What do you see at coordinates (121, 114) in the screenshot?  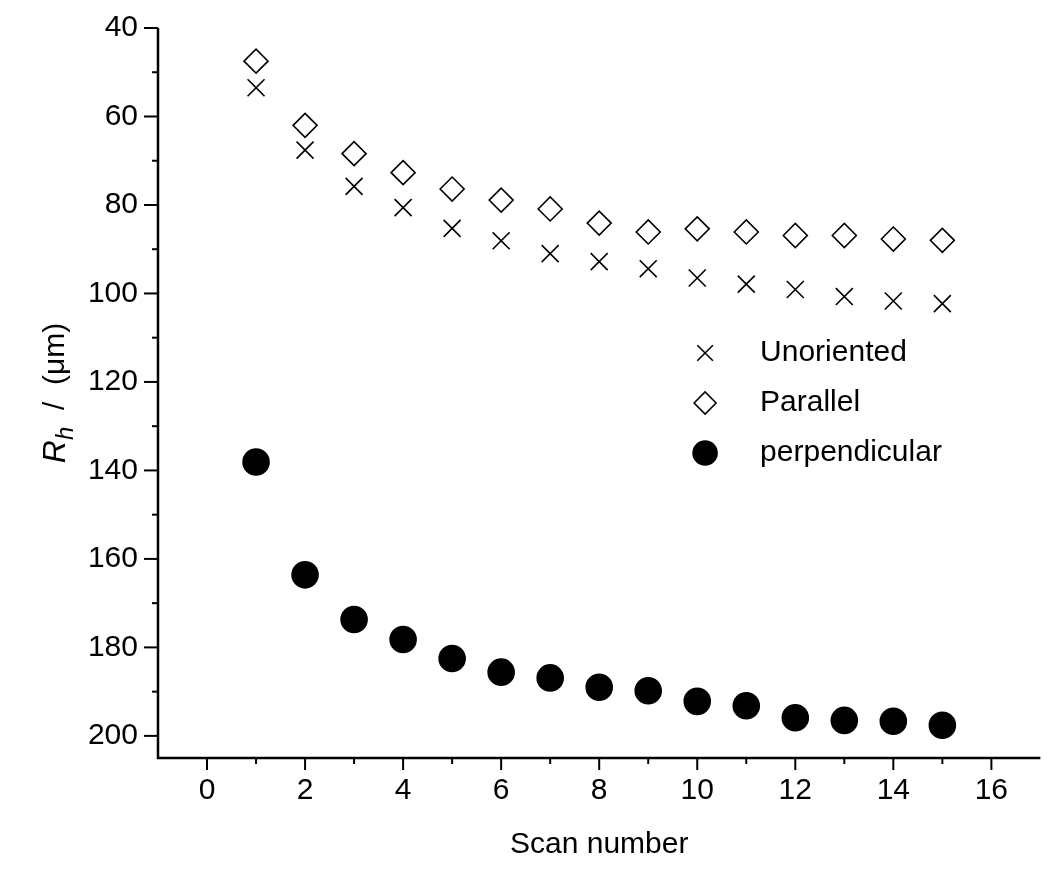 I see `y-tick-label: 60` at bounding box center [121, 114].